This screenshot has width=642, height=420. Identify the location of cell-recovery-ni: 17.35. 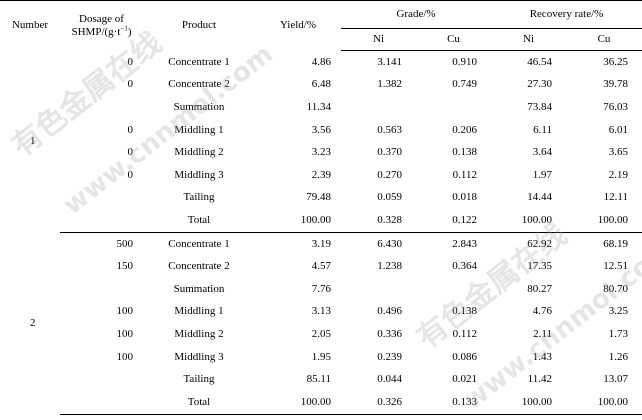
(539, 266).